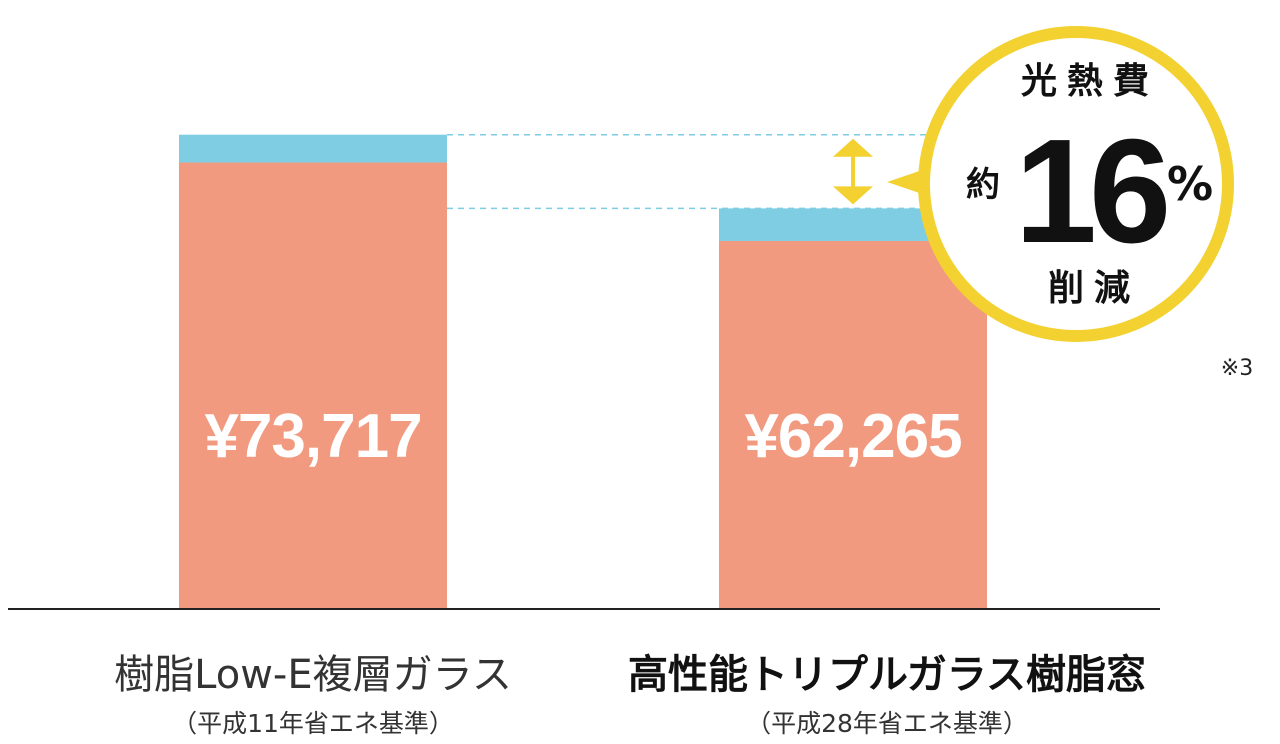 The height and width of the screenshot is (744, 1280). Describe the element at coordinates (887, 675) in the screenshot. I see `category-label-2: 高性能トリプルガラス樹脂窓` at that location.